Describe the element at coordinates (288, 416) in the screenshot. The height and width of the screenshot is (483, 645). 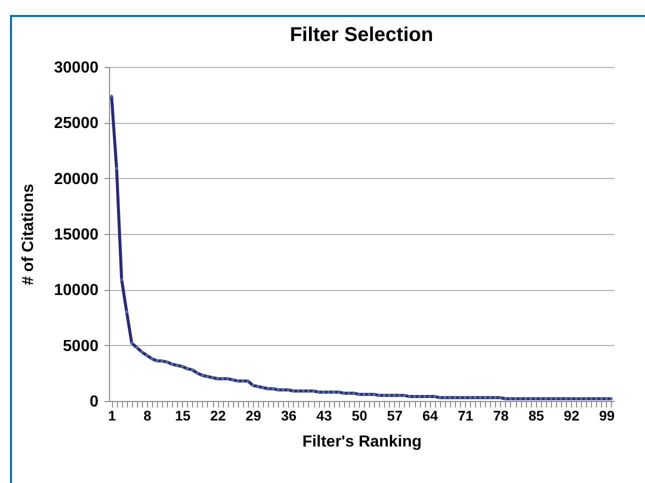
I see `x-tick-label: 36` at that location.